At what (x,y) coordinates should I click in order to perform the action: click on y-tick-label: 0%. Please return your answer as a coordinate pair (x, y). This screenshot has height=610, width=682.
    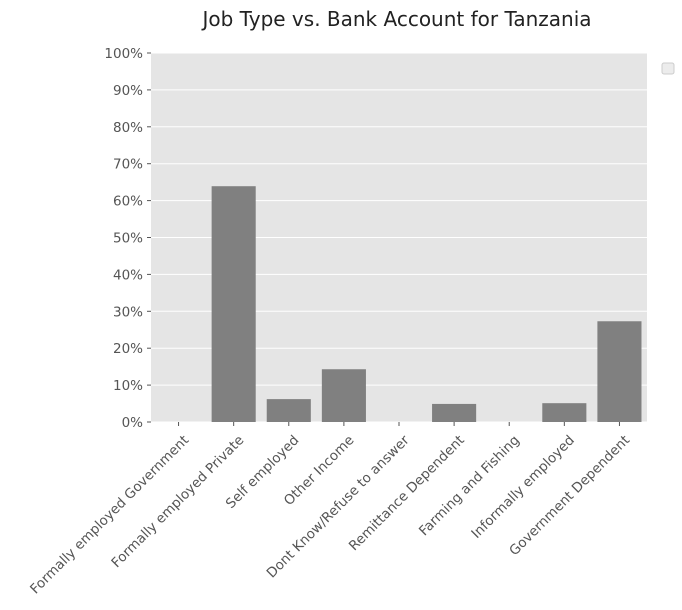
    Looking at the image, I should click on (133, 423).